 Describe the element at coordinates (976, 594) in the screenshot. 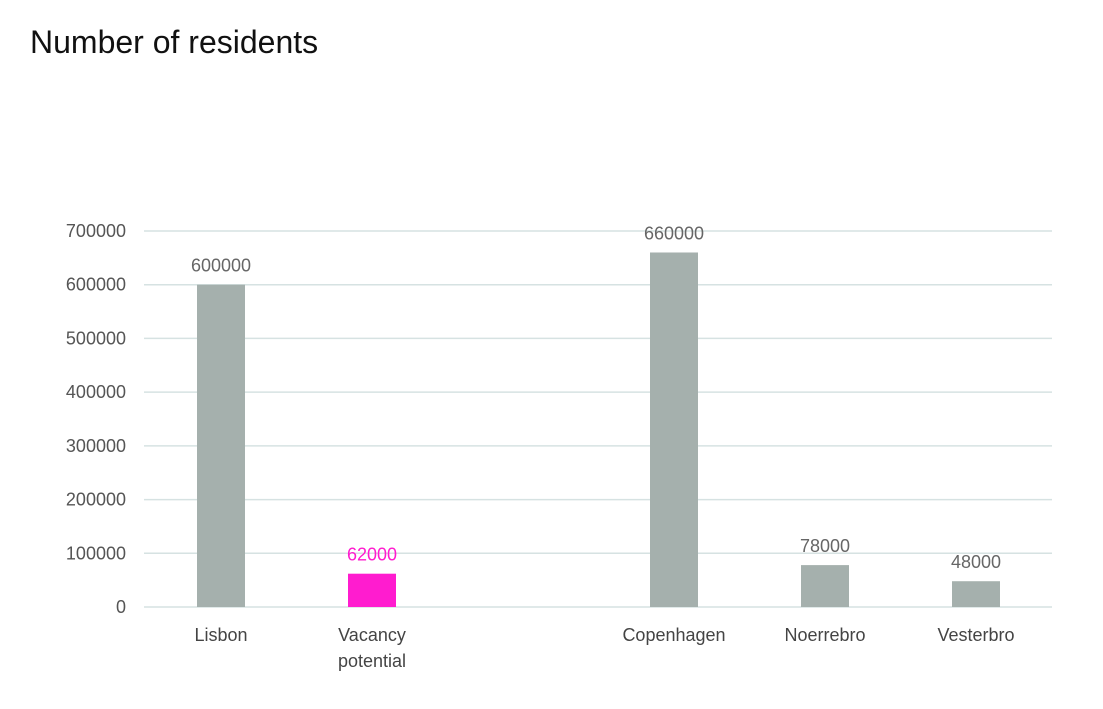

I see `bar-vesterbro` at that location.